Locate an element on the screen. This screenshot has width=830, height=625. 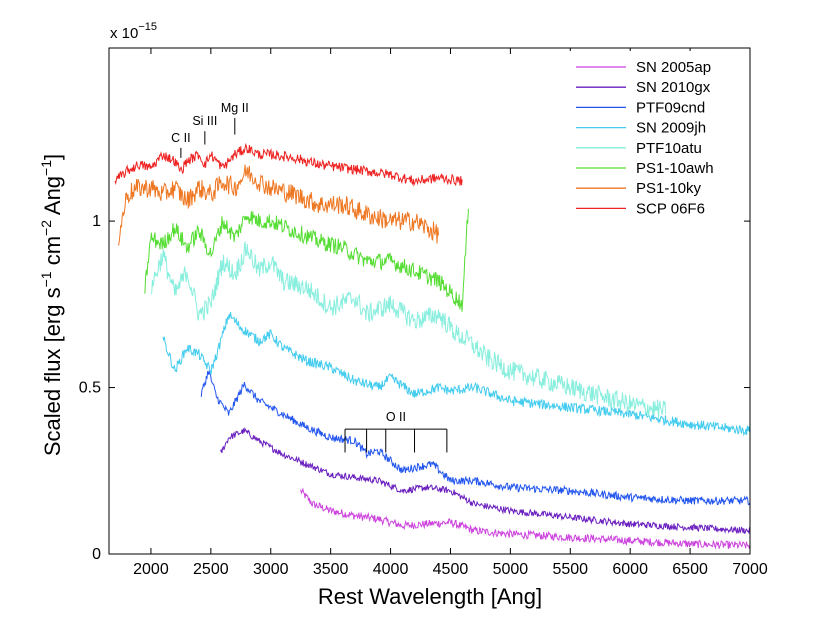
legend-label: PS1-10ky is located at coordinates (669, 188).